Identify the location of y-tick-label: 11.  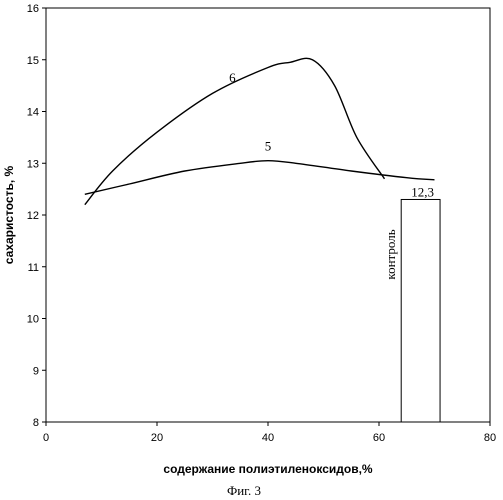
(33, 268).